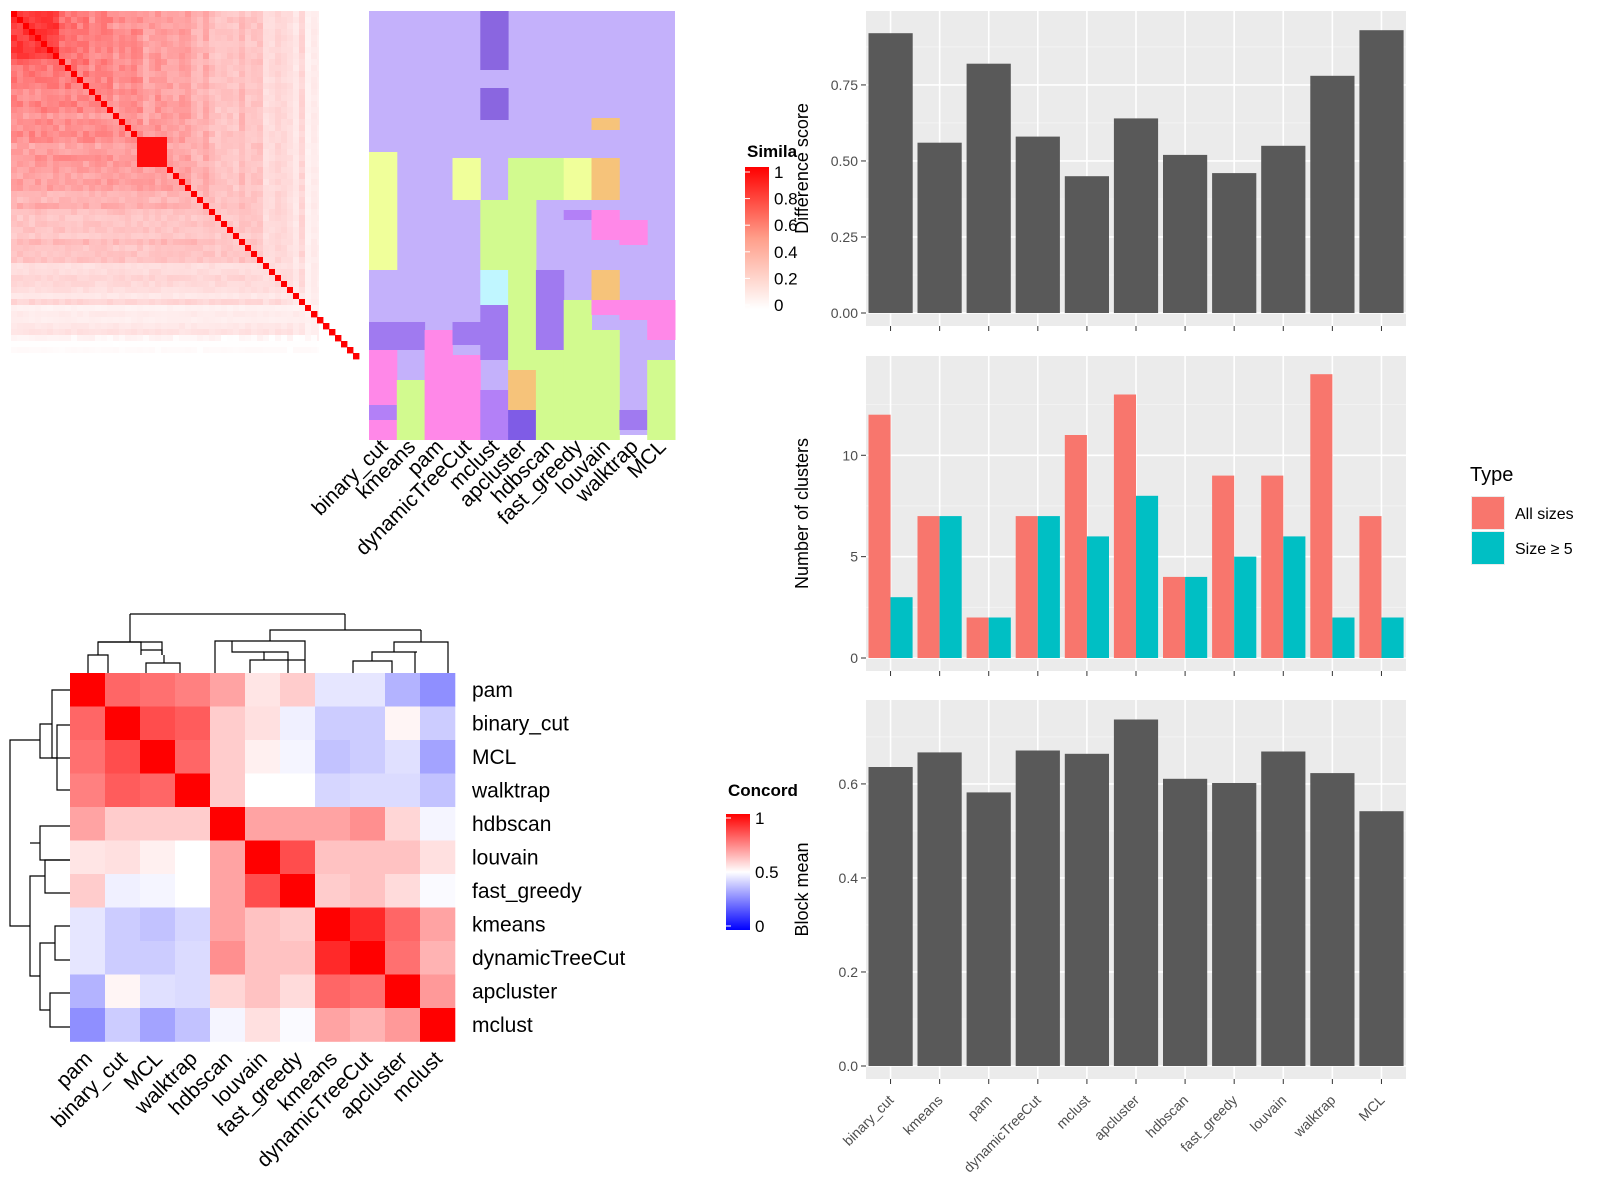 This screenshot has height=1200, width=1600. What do you see at coordinates (1037, 908) in the screenshot?
I see `bar` at bounding box center [1037, 908].